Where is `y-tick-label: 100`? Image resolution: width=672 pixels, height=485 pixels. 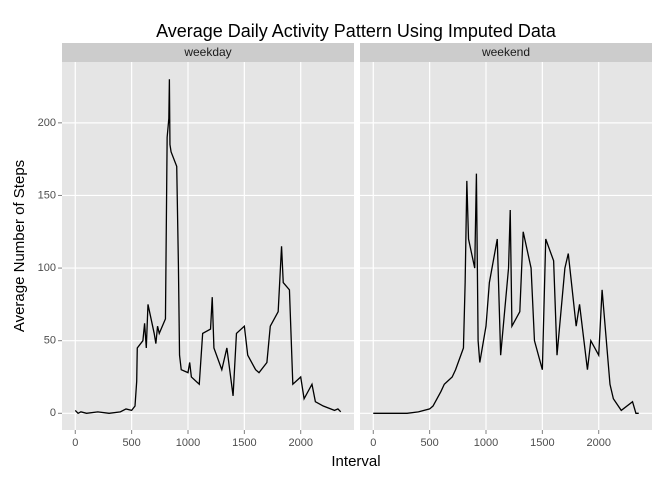 y-tick-label: 100 is located at coordinates (47, 268).